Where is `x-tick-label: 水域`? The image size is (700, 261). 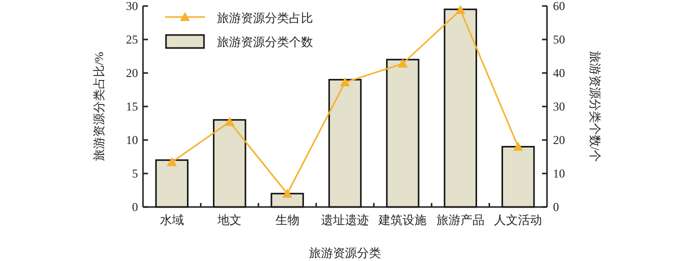 x-tick-label: 水域 is located at coordinates (172, 220).